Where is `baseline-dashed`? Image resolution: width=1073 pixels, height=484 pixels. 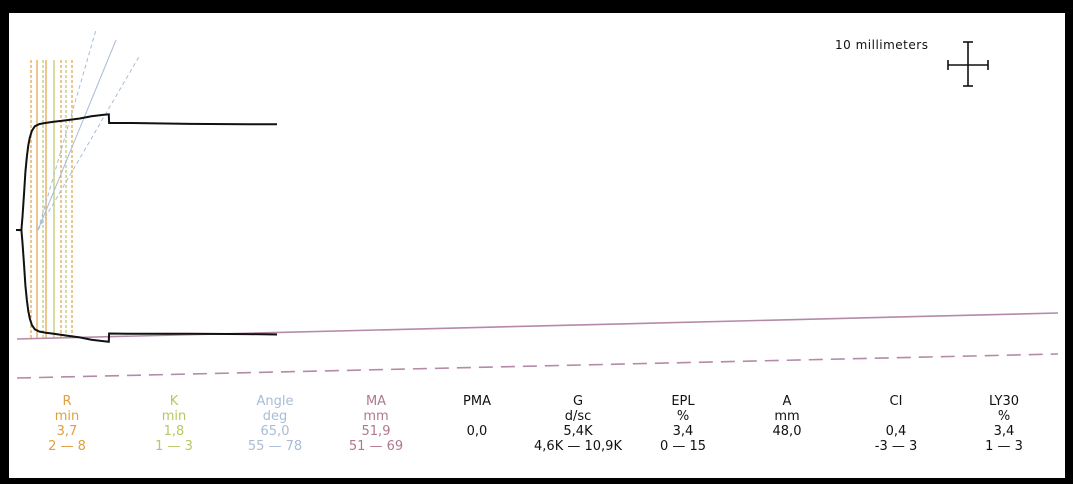 baseline-dashed is located at coordinates (537, 366).